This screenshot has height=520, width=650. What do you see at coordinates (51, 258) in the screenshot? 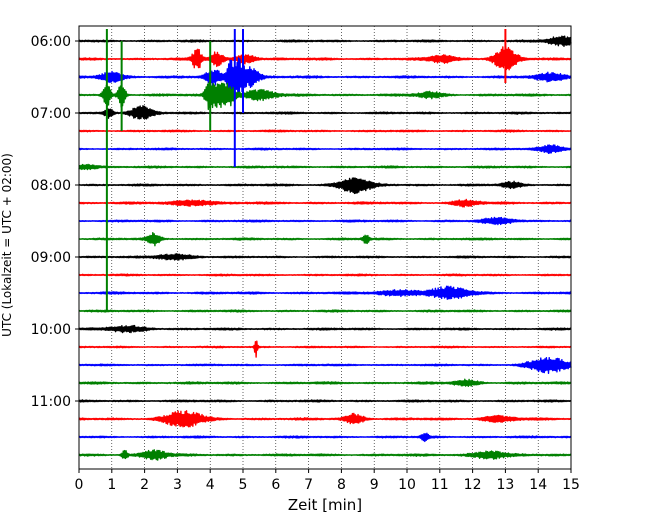
I see `y-tick-label: 09:00` at bounding box center [51, 258].